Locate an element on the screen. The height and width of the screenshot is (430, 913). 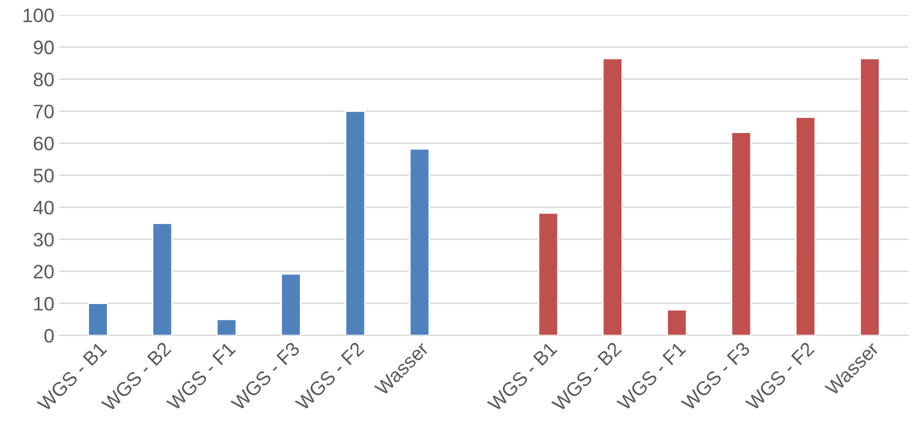
y-tick-label: 100 is located at coordinates (39, 15).